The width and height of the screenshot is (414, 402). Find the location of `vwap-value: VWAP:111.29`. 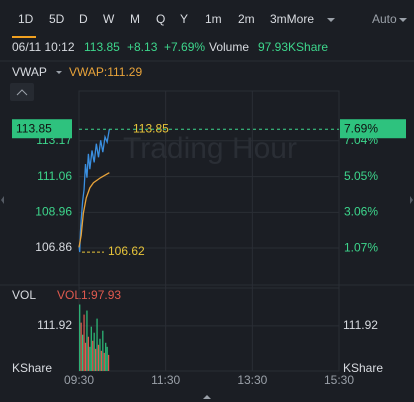

vwap-value: VWAP:111.29 is located at coordinates (105, 72).